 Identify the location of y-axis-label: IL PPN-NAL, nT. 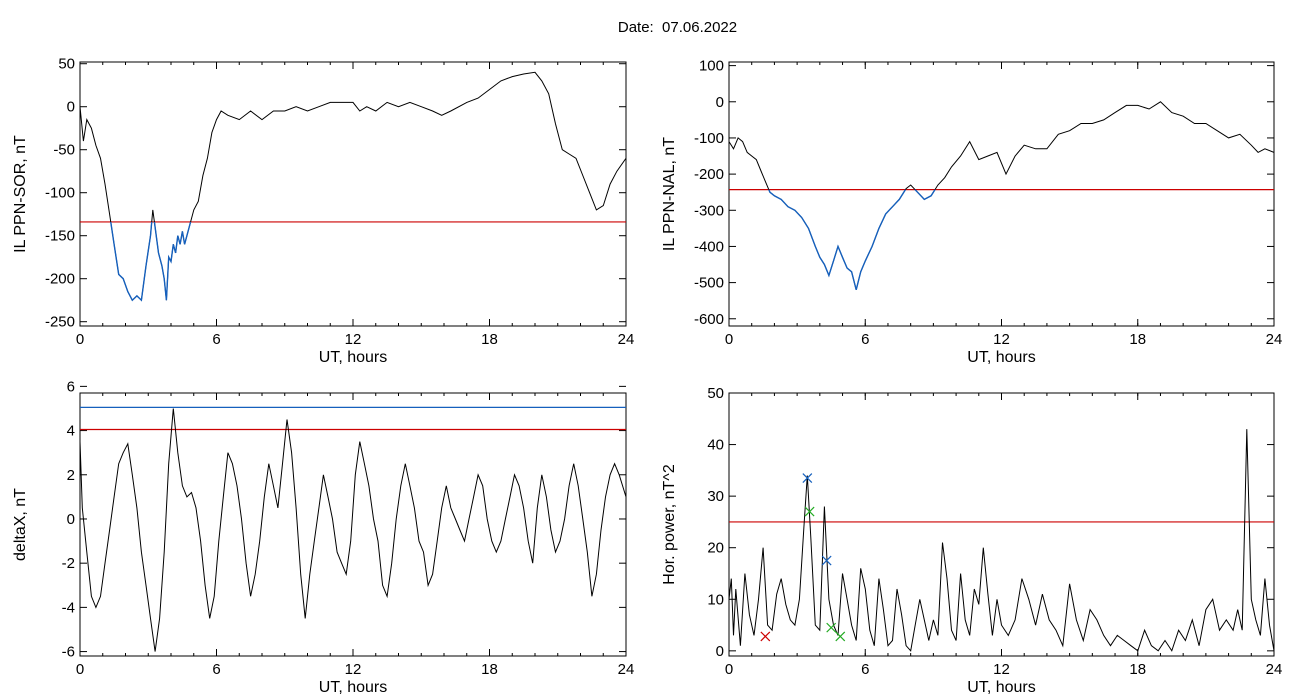
(669, 194).